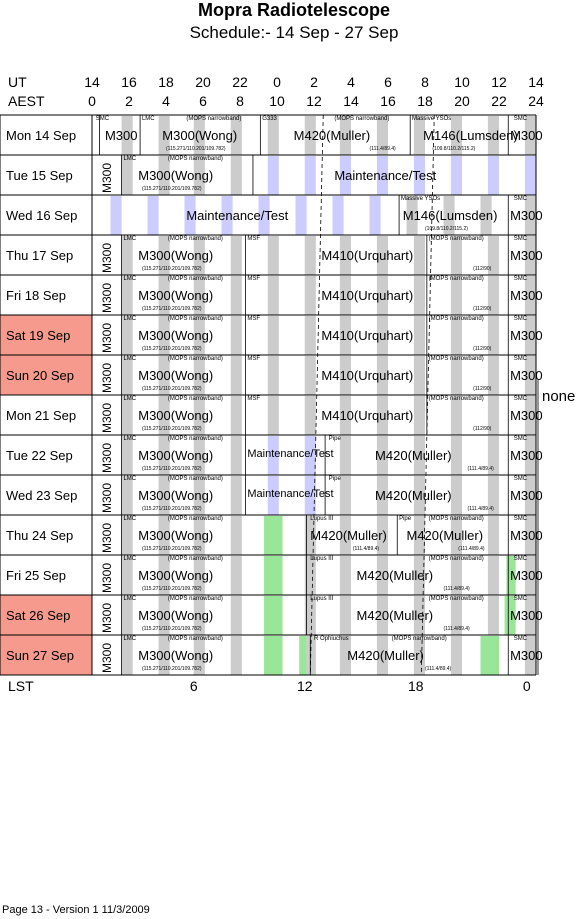 This screenshot has width=588, height=919. I want to click on frequency-label: (112/90), so click(482, 349).